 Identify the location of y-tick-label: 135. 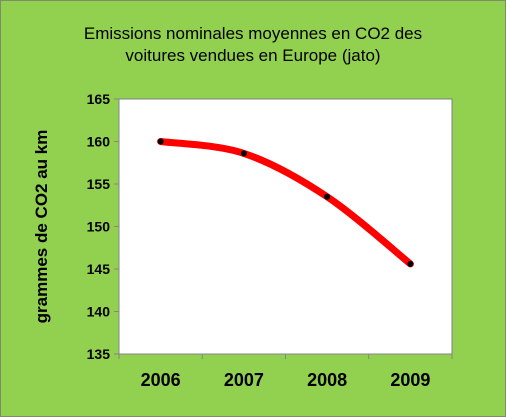
(99, 354).